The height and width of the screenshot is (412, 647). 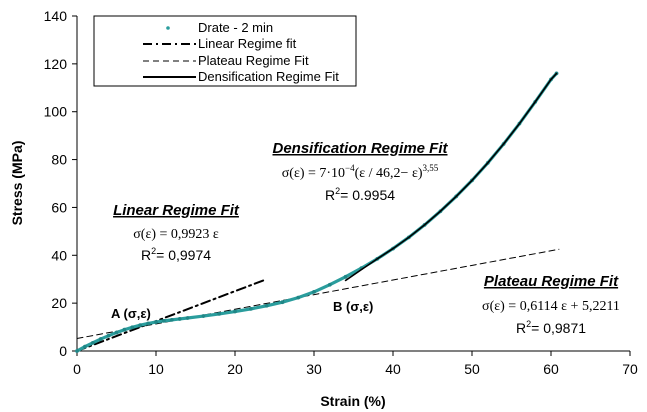 What do you see at coordinates (472, 369) in the screenshot?
I see `x-tick-label: 50` at bounding box center [472, 369].